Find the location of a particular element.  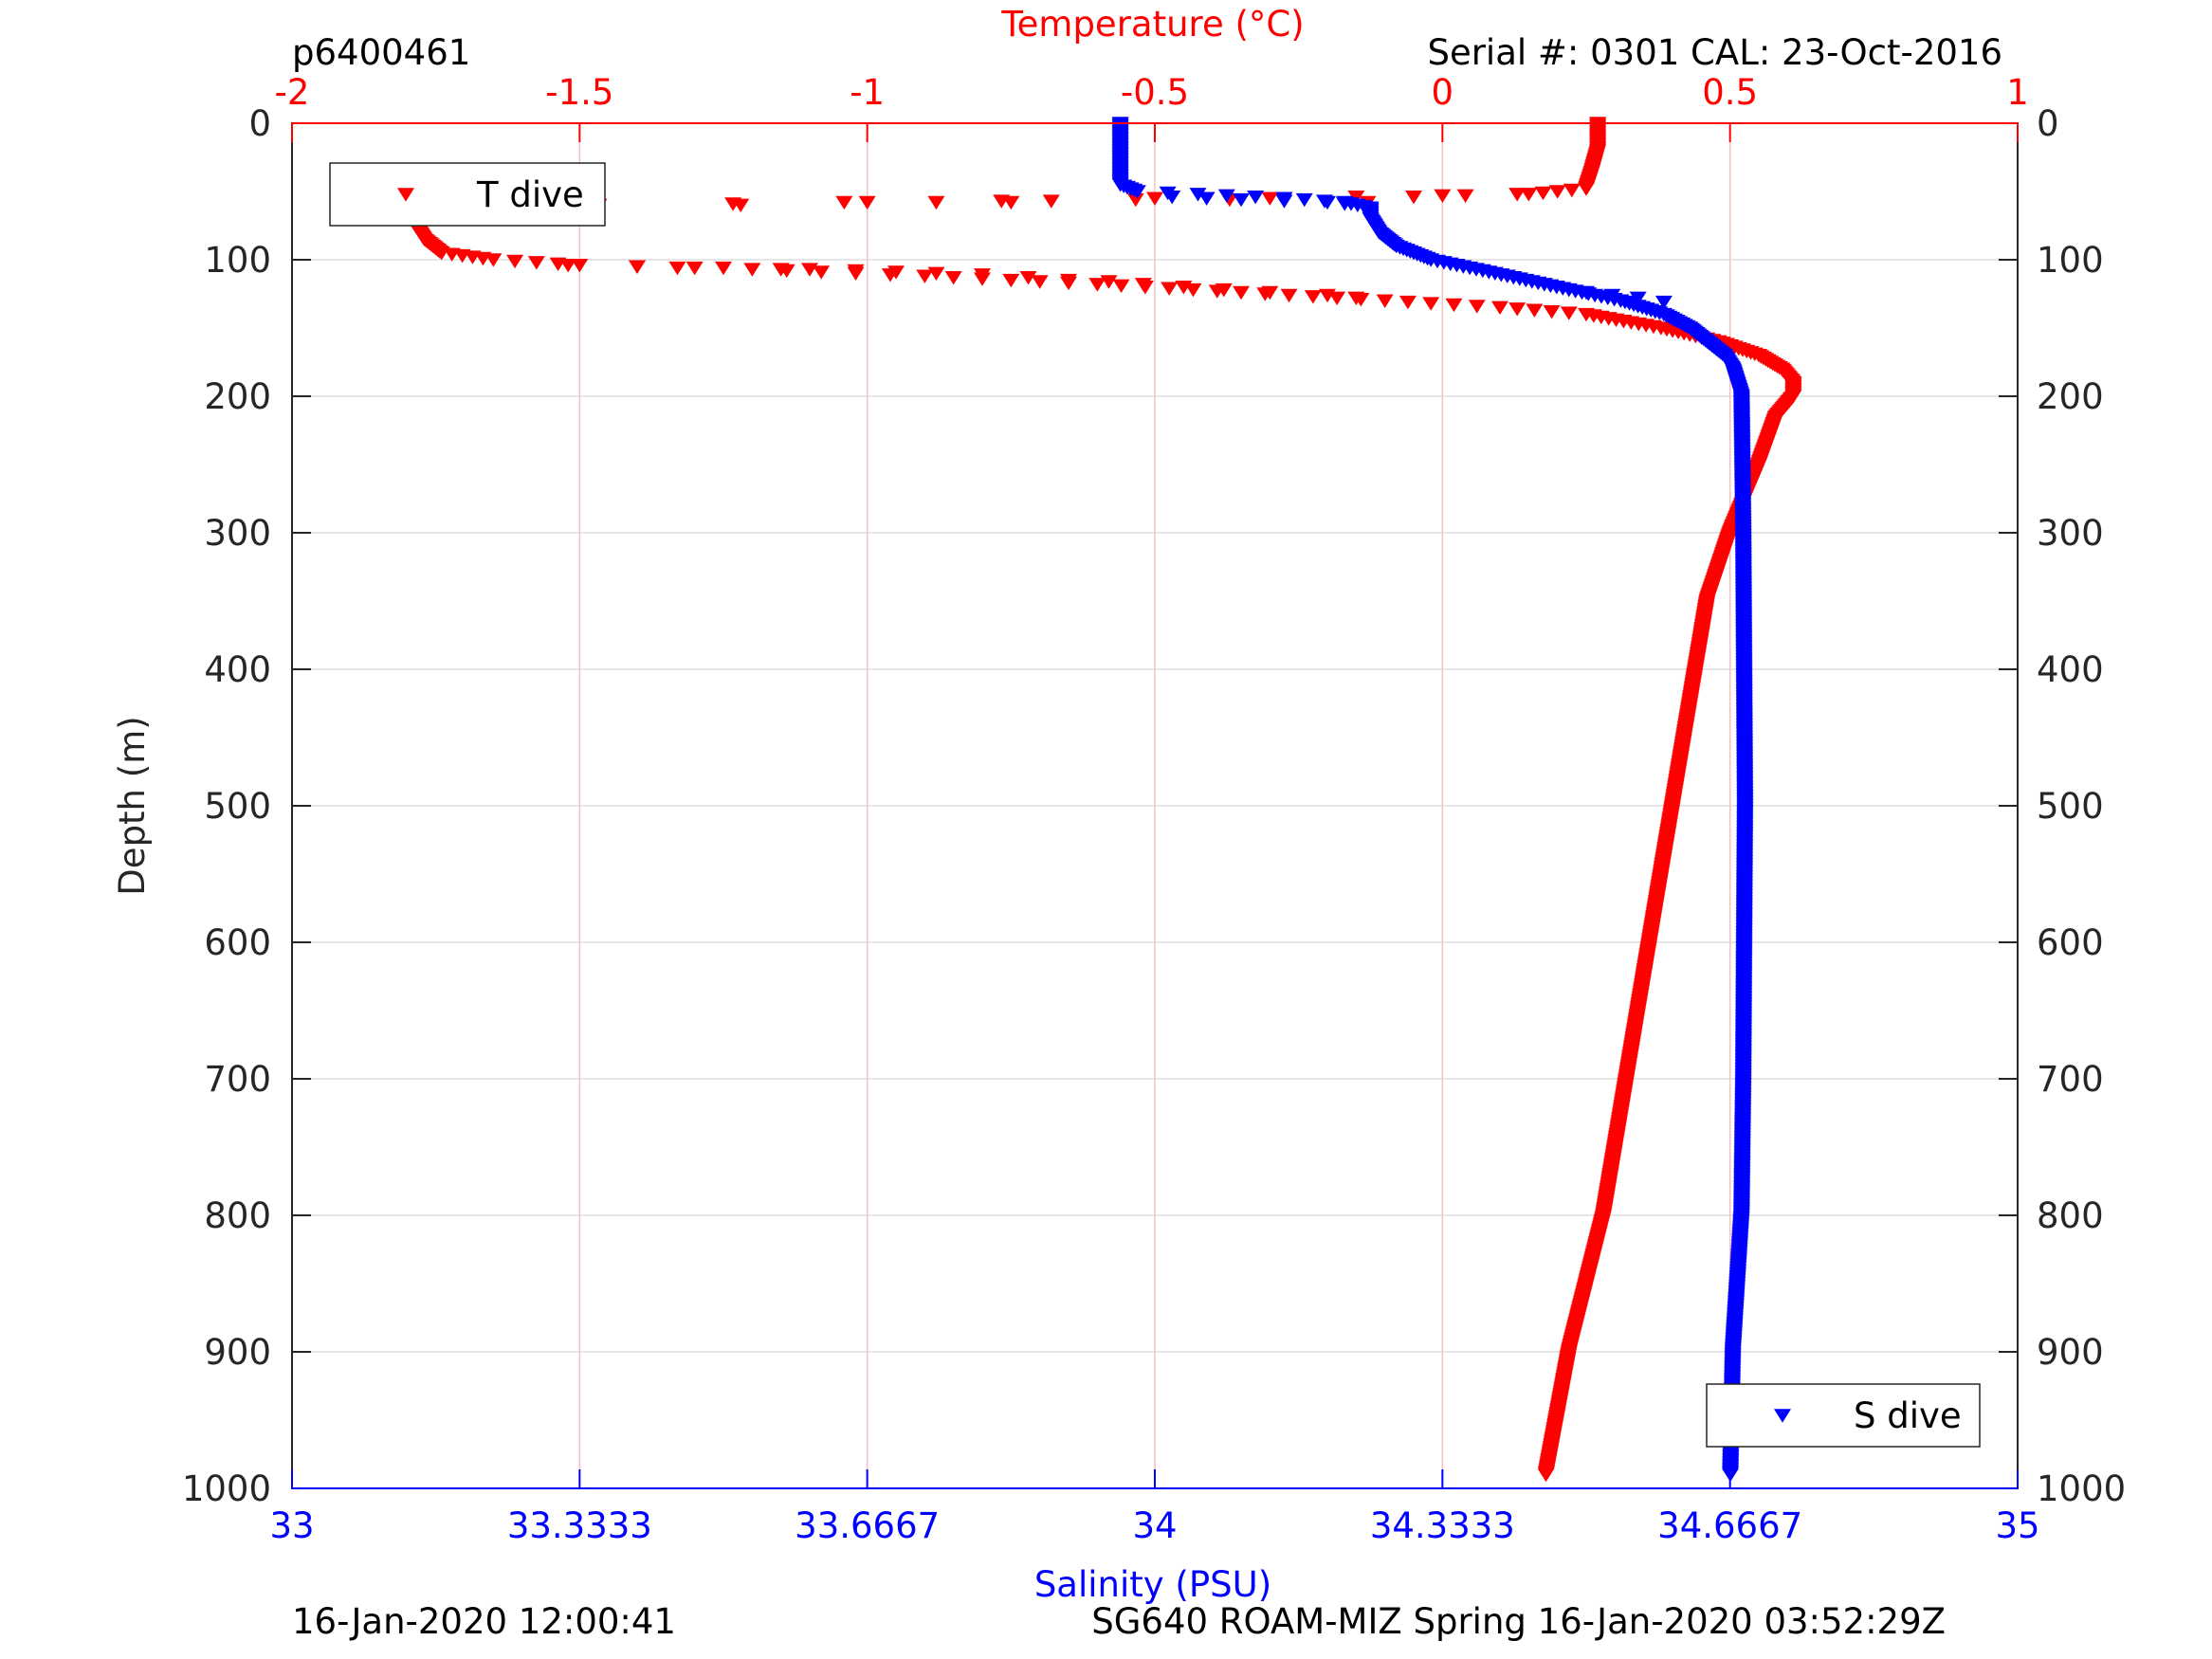

temperature-tick-label: 1 is located at coordinates (2017, 92).